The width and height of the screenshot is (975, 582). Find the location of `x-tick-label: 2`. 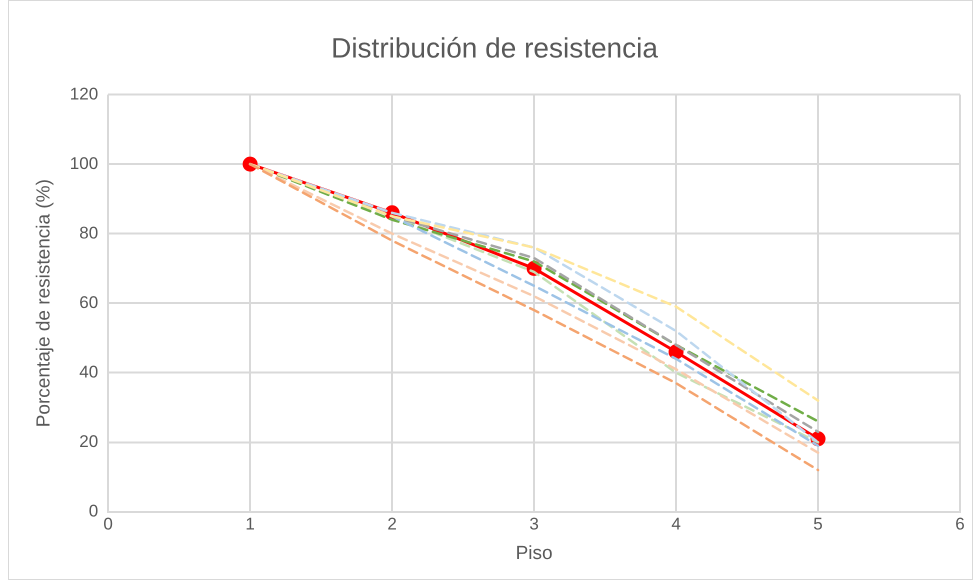

x-tick-label: 2 is located at coordinates (392, 524).